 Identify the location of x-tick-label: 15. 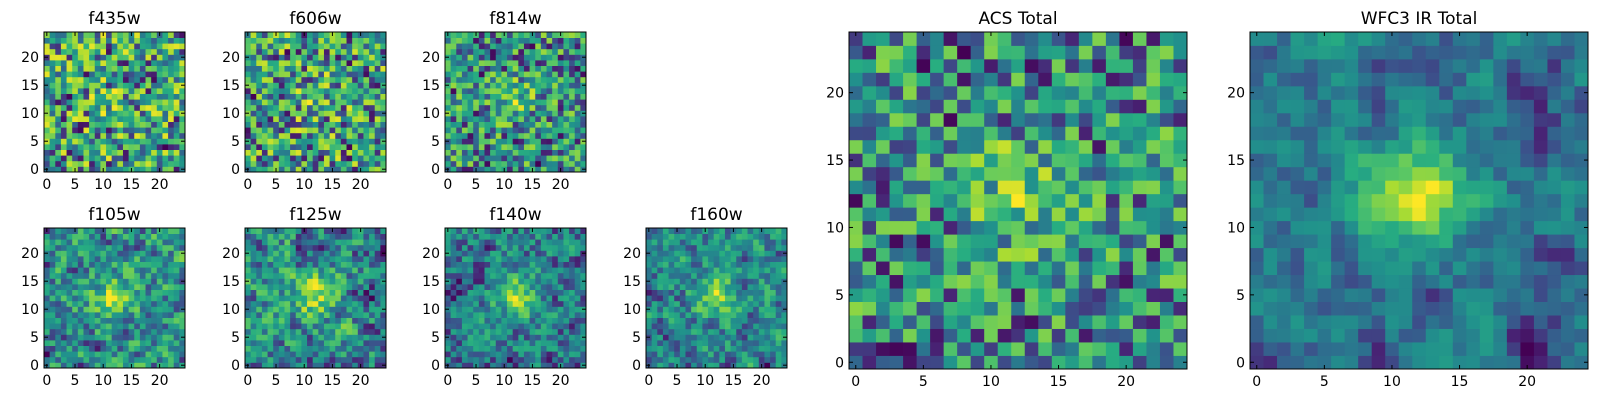
(333, 185).